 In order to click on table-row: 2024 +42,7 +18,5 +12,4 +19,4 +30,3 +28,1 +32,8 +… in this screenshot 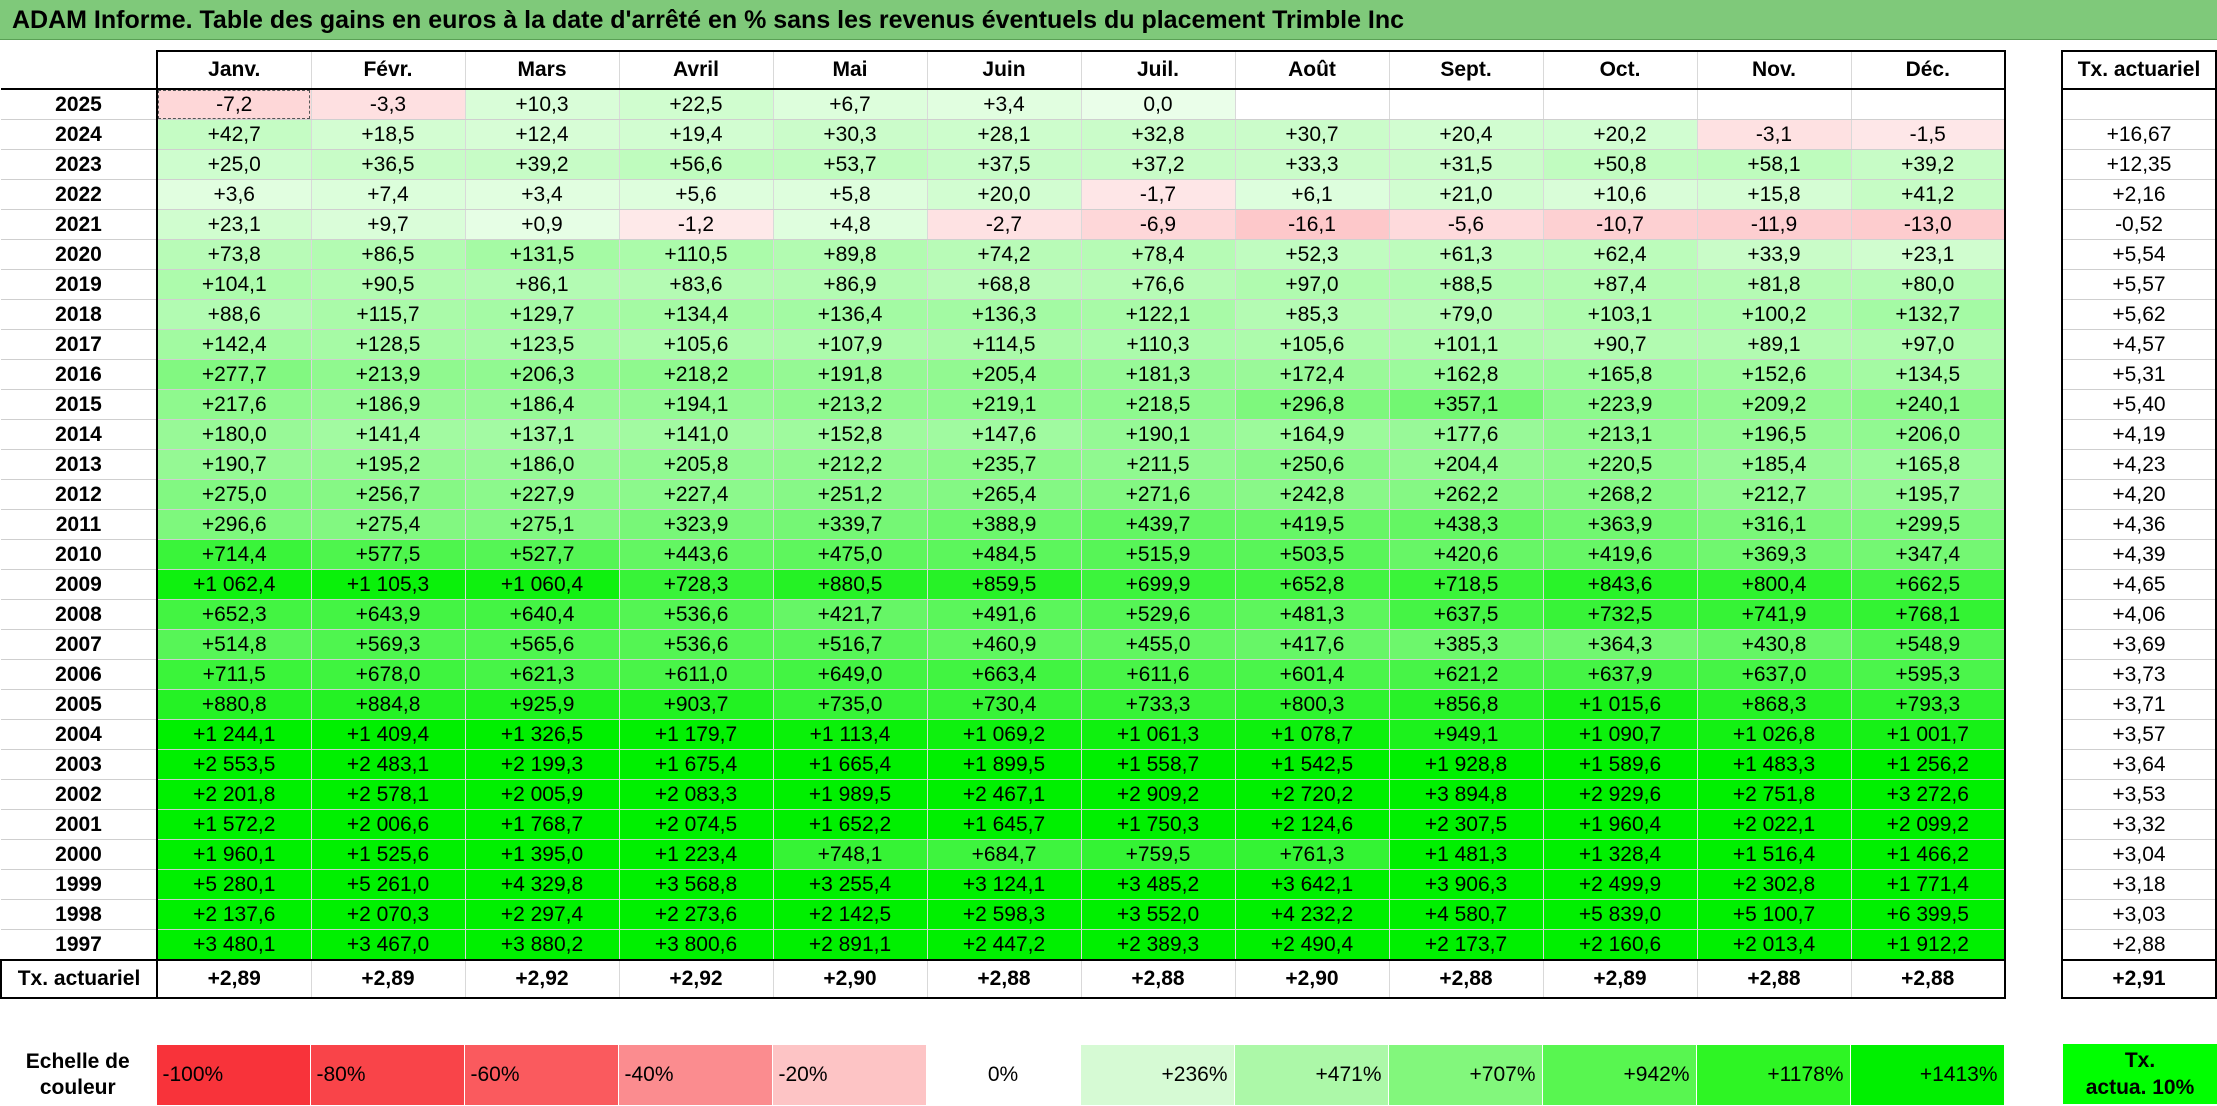, I will do `click(1003, 134)`.